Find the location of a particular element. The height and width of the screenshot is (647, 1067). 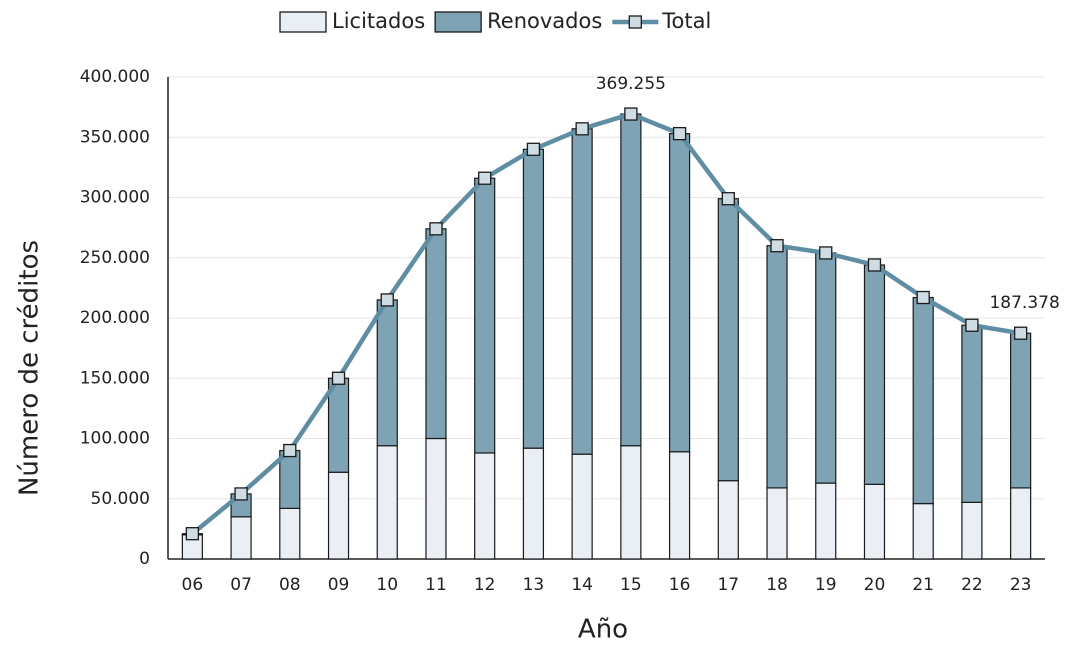

legend-label: Licitados is located at coordinates (378, 21).